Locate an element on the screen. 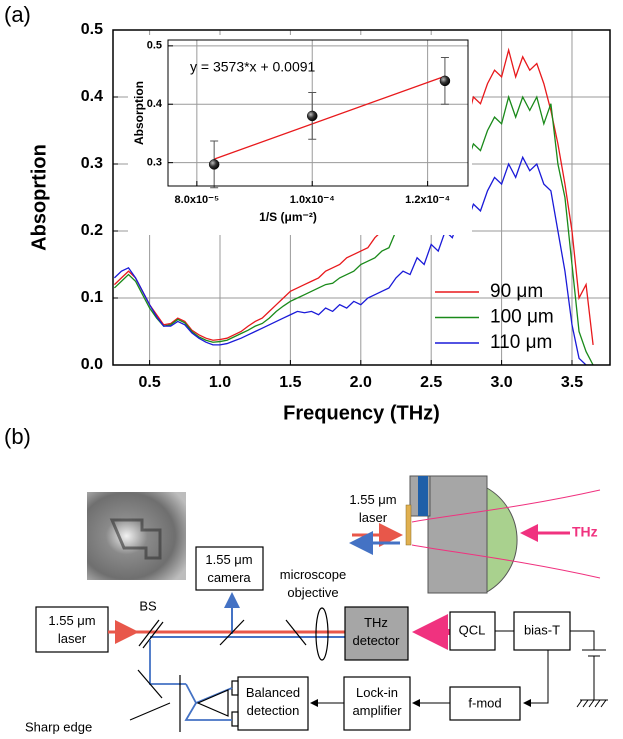 The width and height of the screenshot is (623, 739). camera-label: 1.55 μm camera is located at coordinates (228, 568).